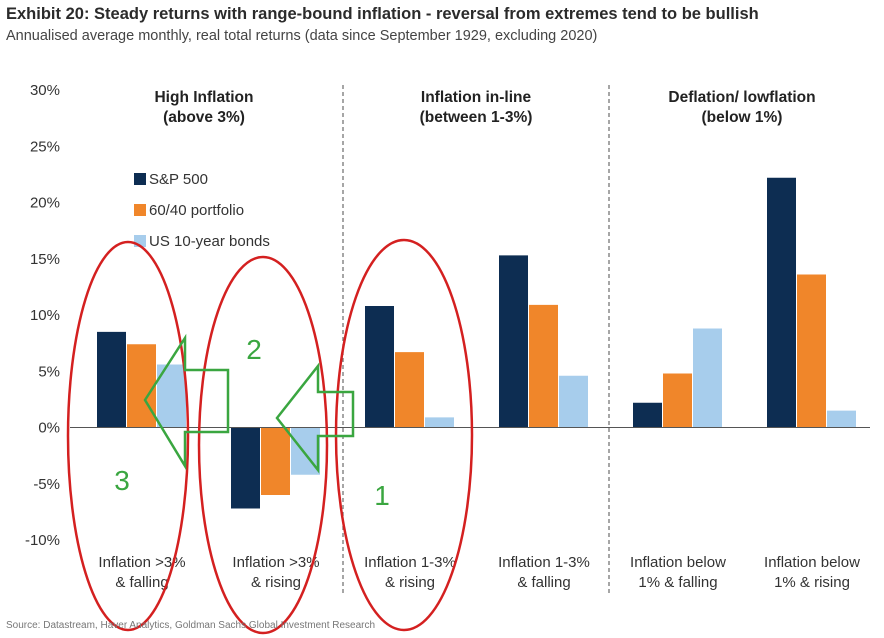 The width and height of the screenshot is (884, 638). Describe the element at coordinates (204, 117) in the screenshot. I see `group-label: (above 3%)` at that location.